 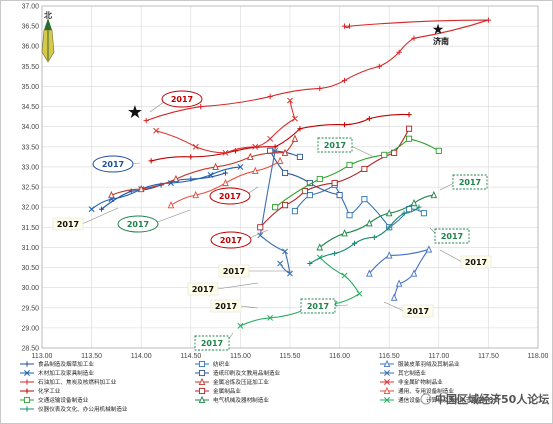 I want to click on watermark: 中国区域经济50人论坛, so click(x=484, y=399).